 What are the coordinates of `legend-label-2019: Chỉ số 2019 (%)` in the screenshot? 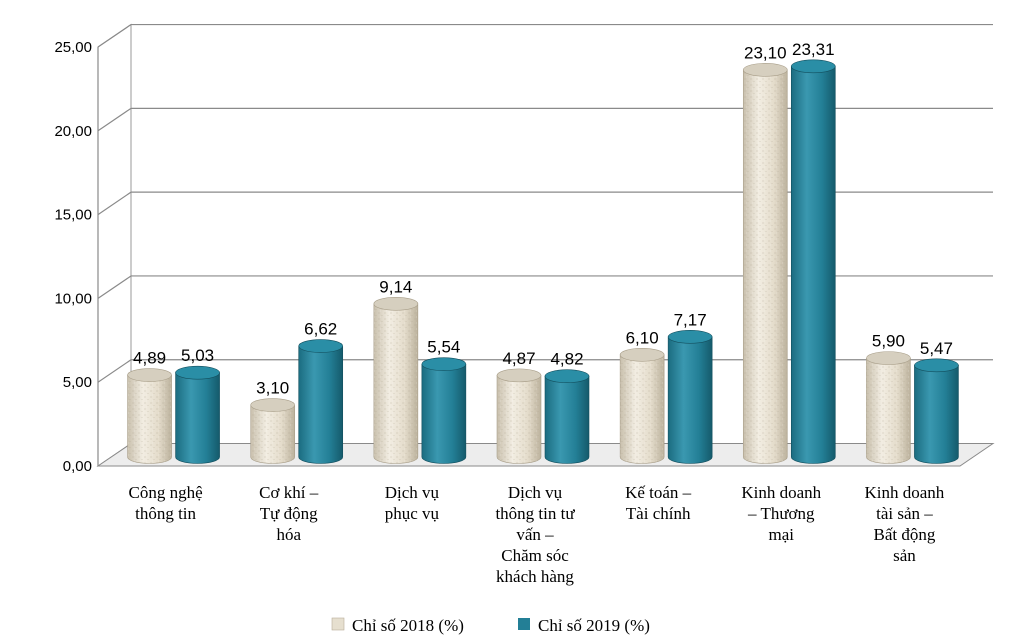 It's located at (594, 625).